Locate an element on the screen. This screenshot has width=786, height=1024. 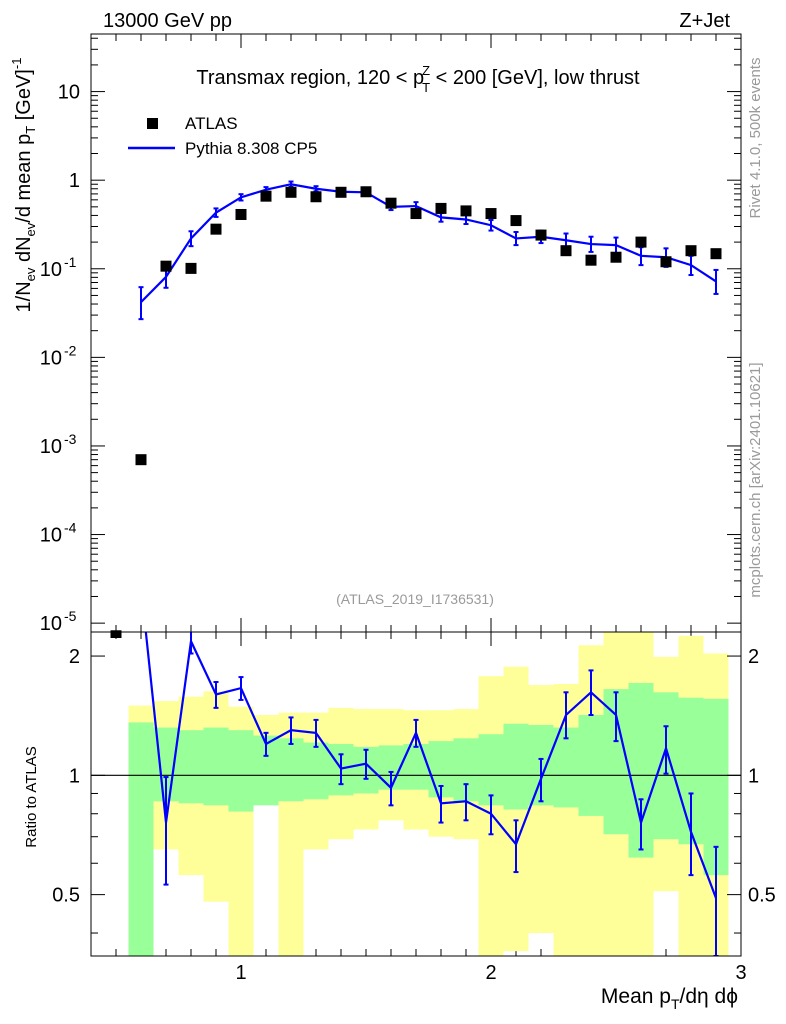
chart-title-subscript: T is located at coordinates (426, 87).